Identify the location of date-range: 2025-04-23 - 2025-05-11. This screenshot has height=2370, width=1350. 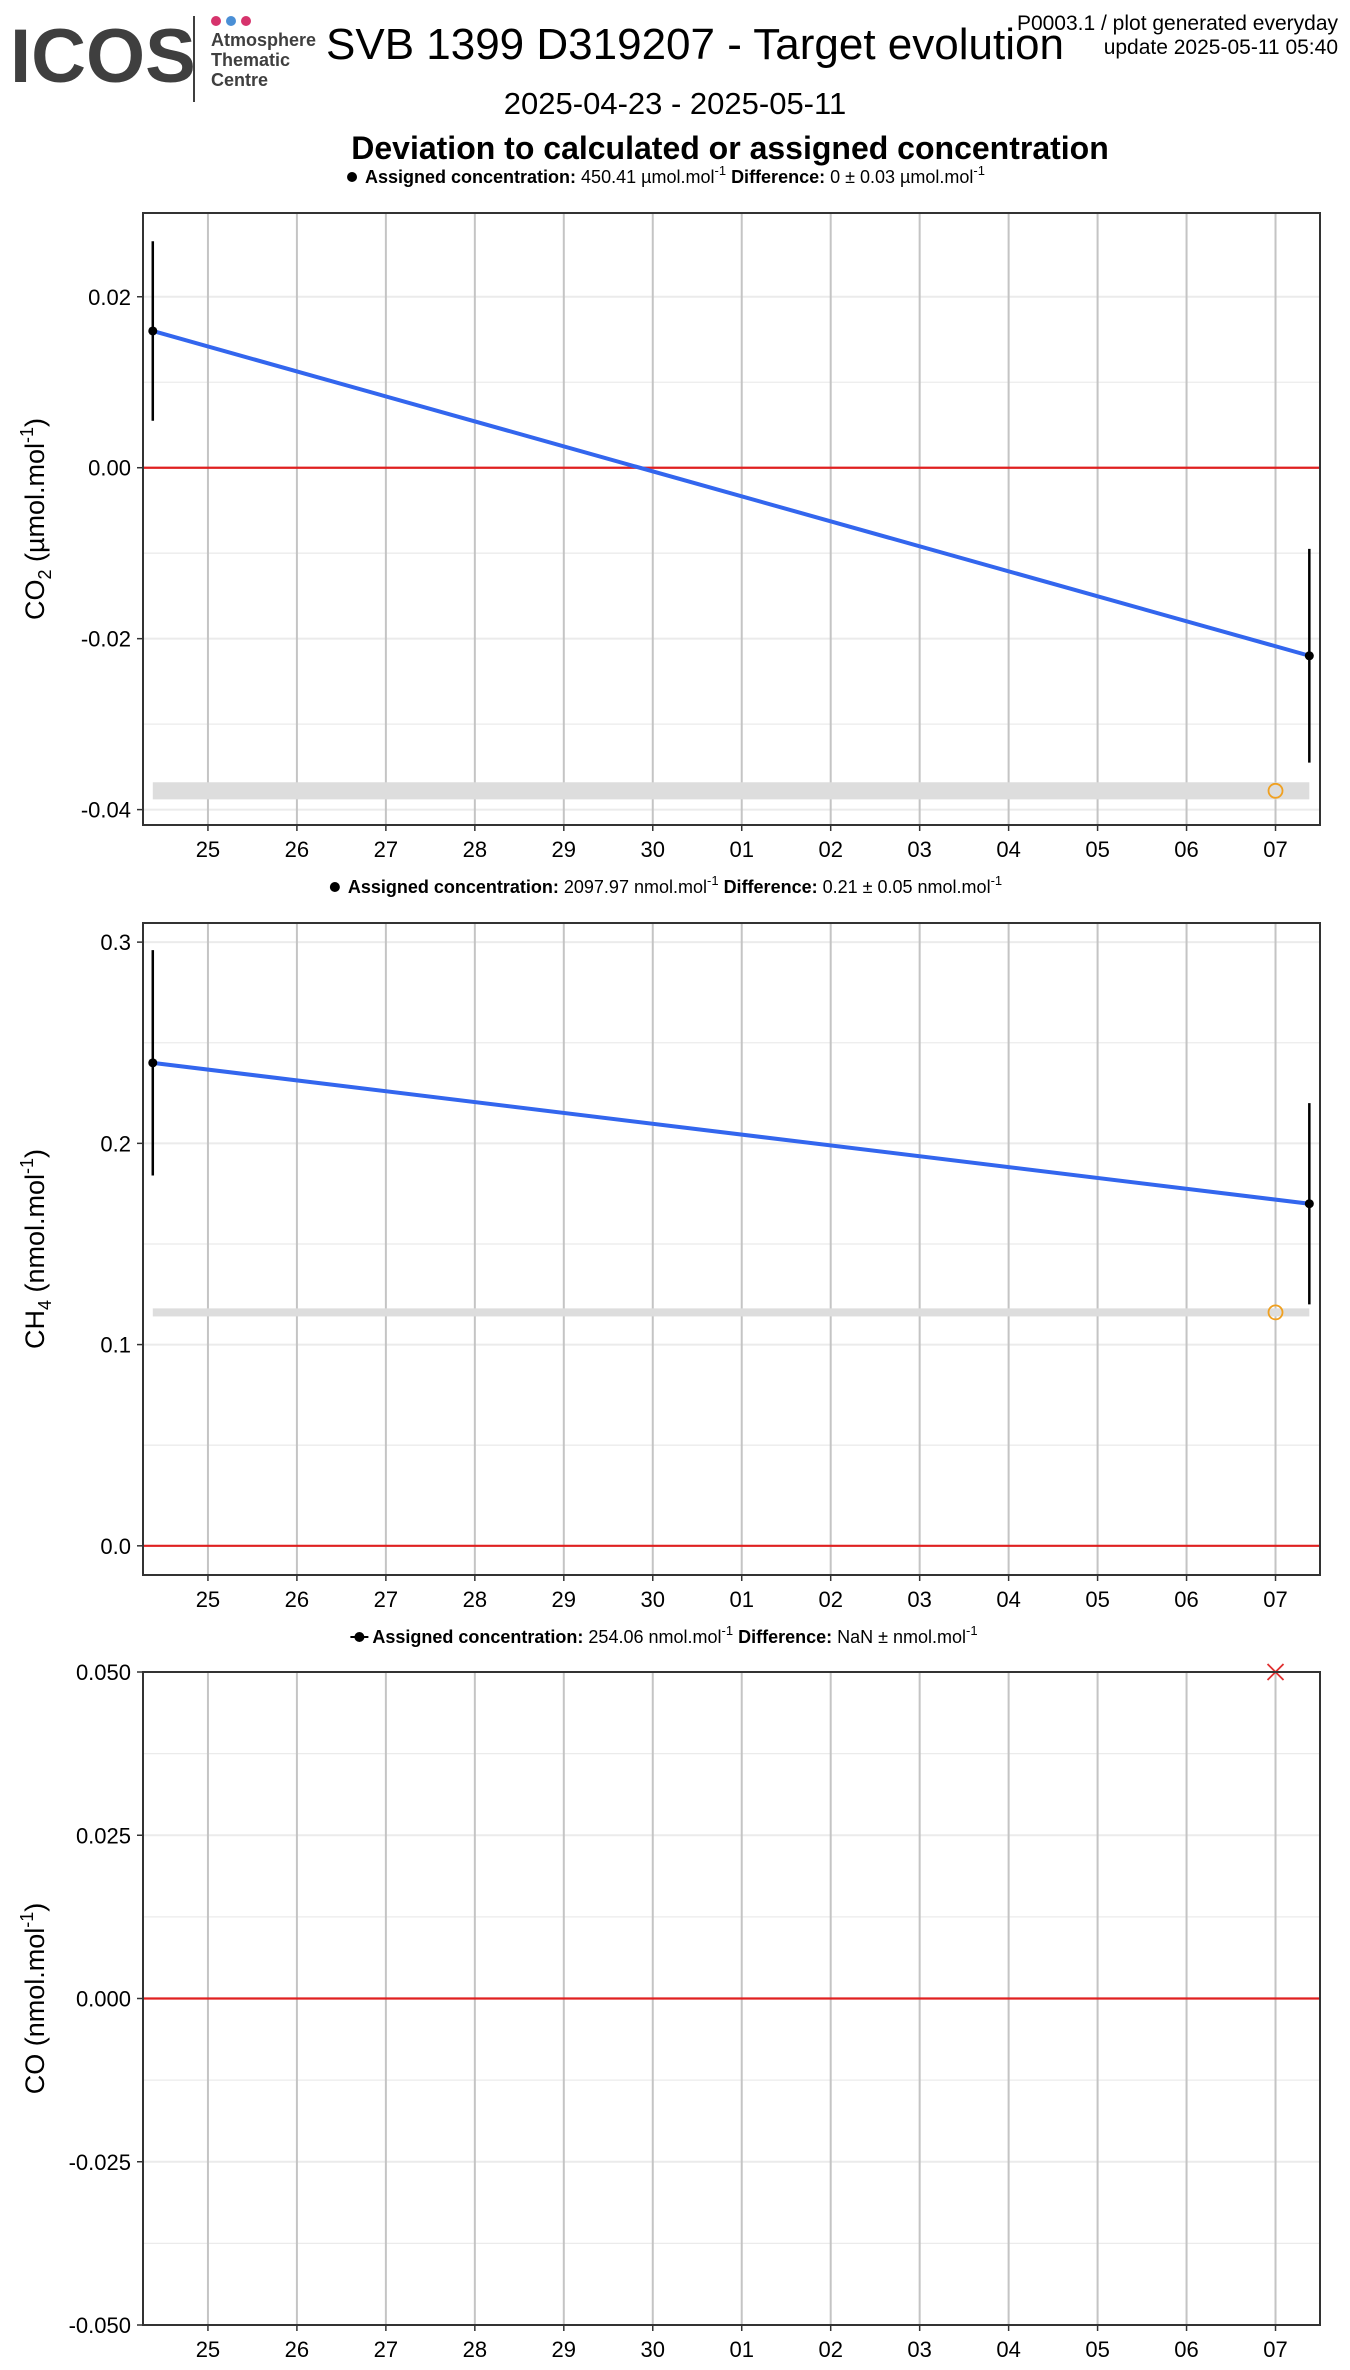
(675, 103).